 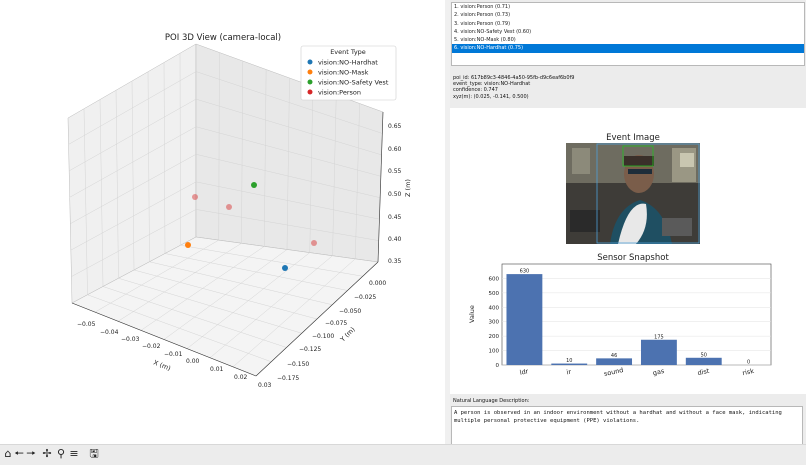 What do you see at coordinates (659, 372) in the screenshot?
I see `x-tick-label: gas` at bounding box center [659, 372].